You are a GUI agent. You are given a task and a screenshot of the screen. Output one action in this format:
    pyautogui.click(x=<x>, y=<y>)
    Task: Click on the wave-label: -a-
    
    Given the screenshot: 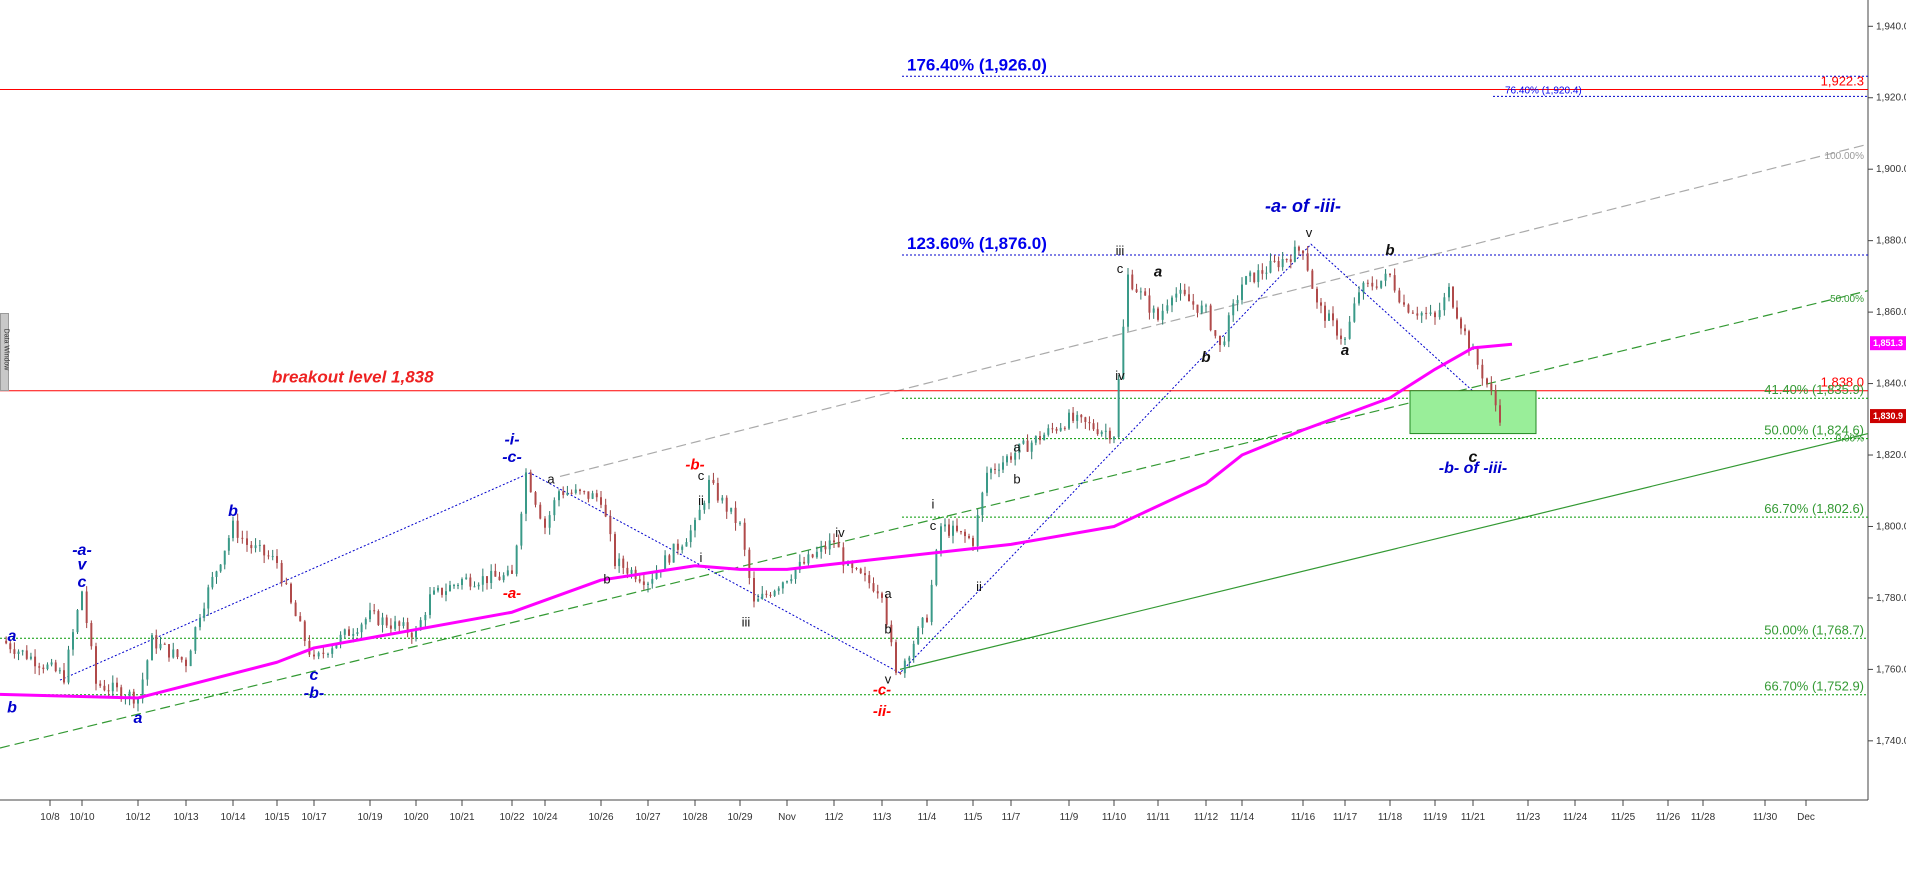 What is the action you would take?
    pyautogui.click(x=512, y=593)
    